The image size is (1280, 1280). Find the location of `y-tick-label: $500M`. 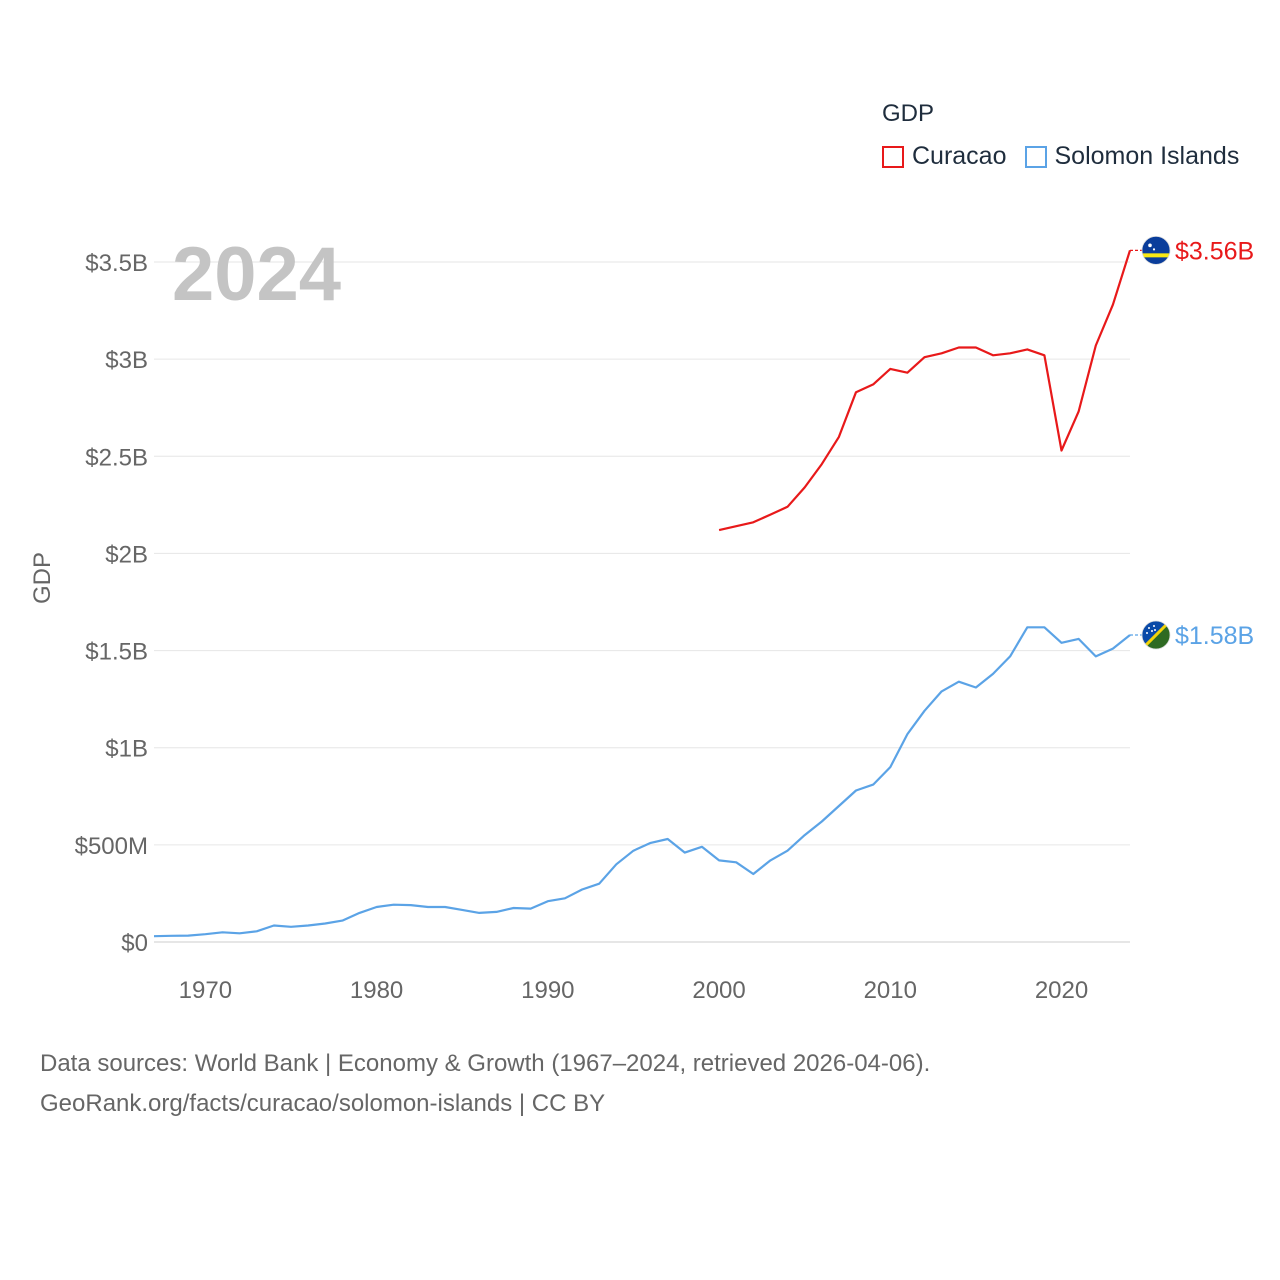

y-tick-label: $500M is located at coordinates (111, 846).